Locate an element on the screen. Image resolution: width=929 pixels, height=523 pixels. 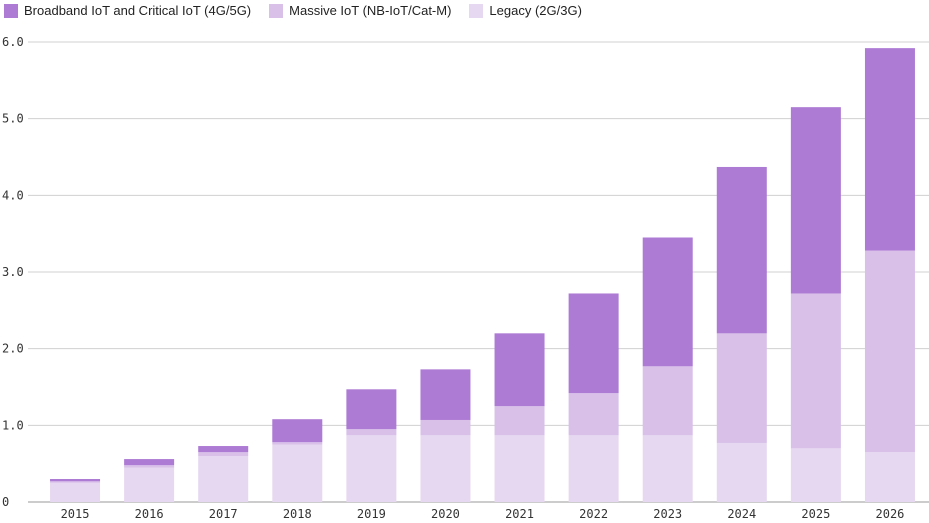
x-tick-label: 2026 is located at coordinates (890, 514).